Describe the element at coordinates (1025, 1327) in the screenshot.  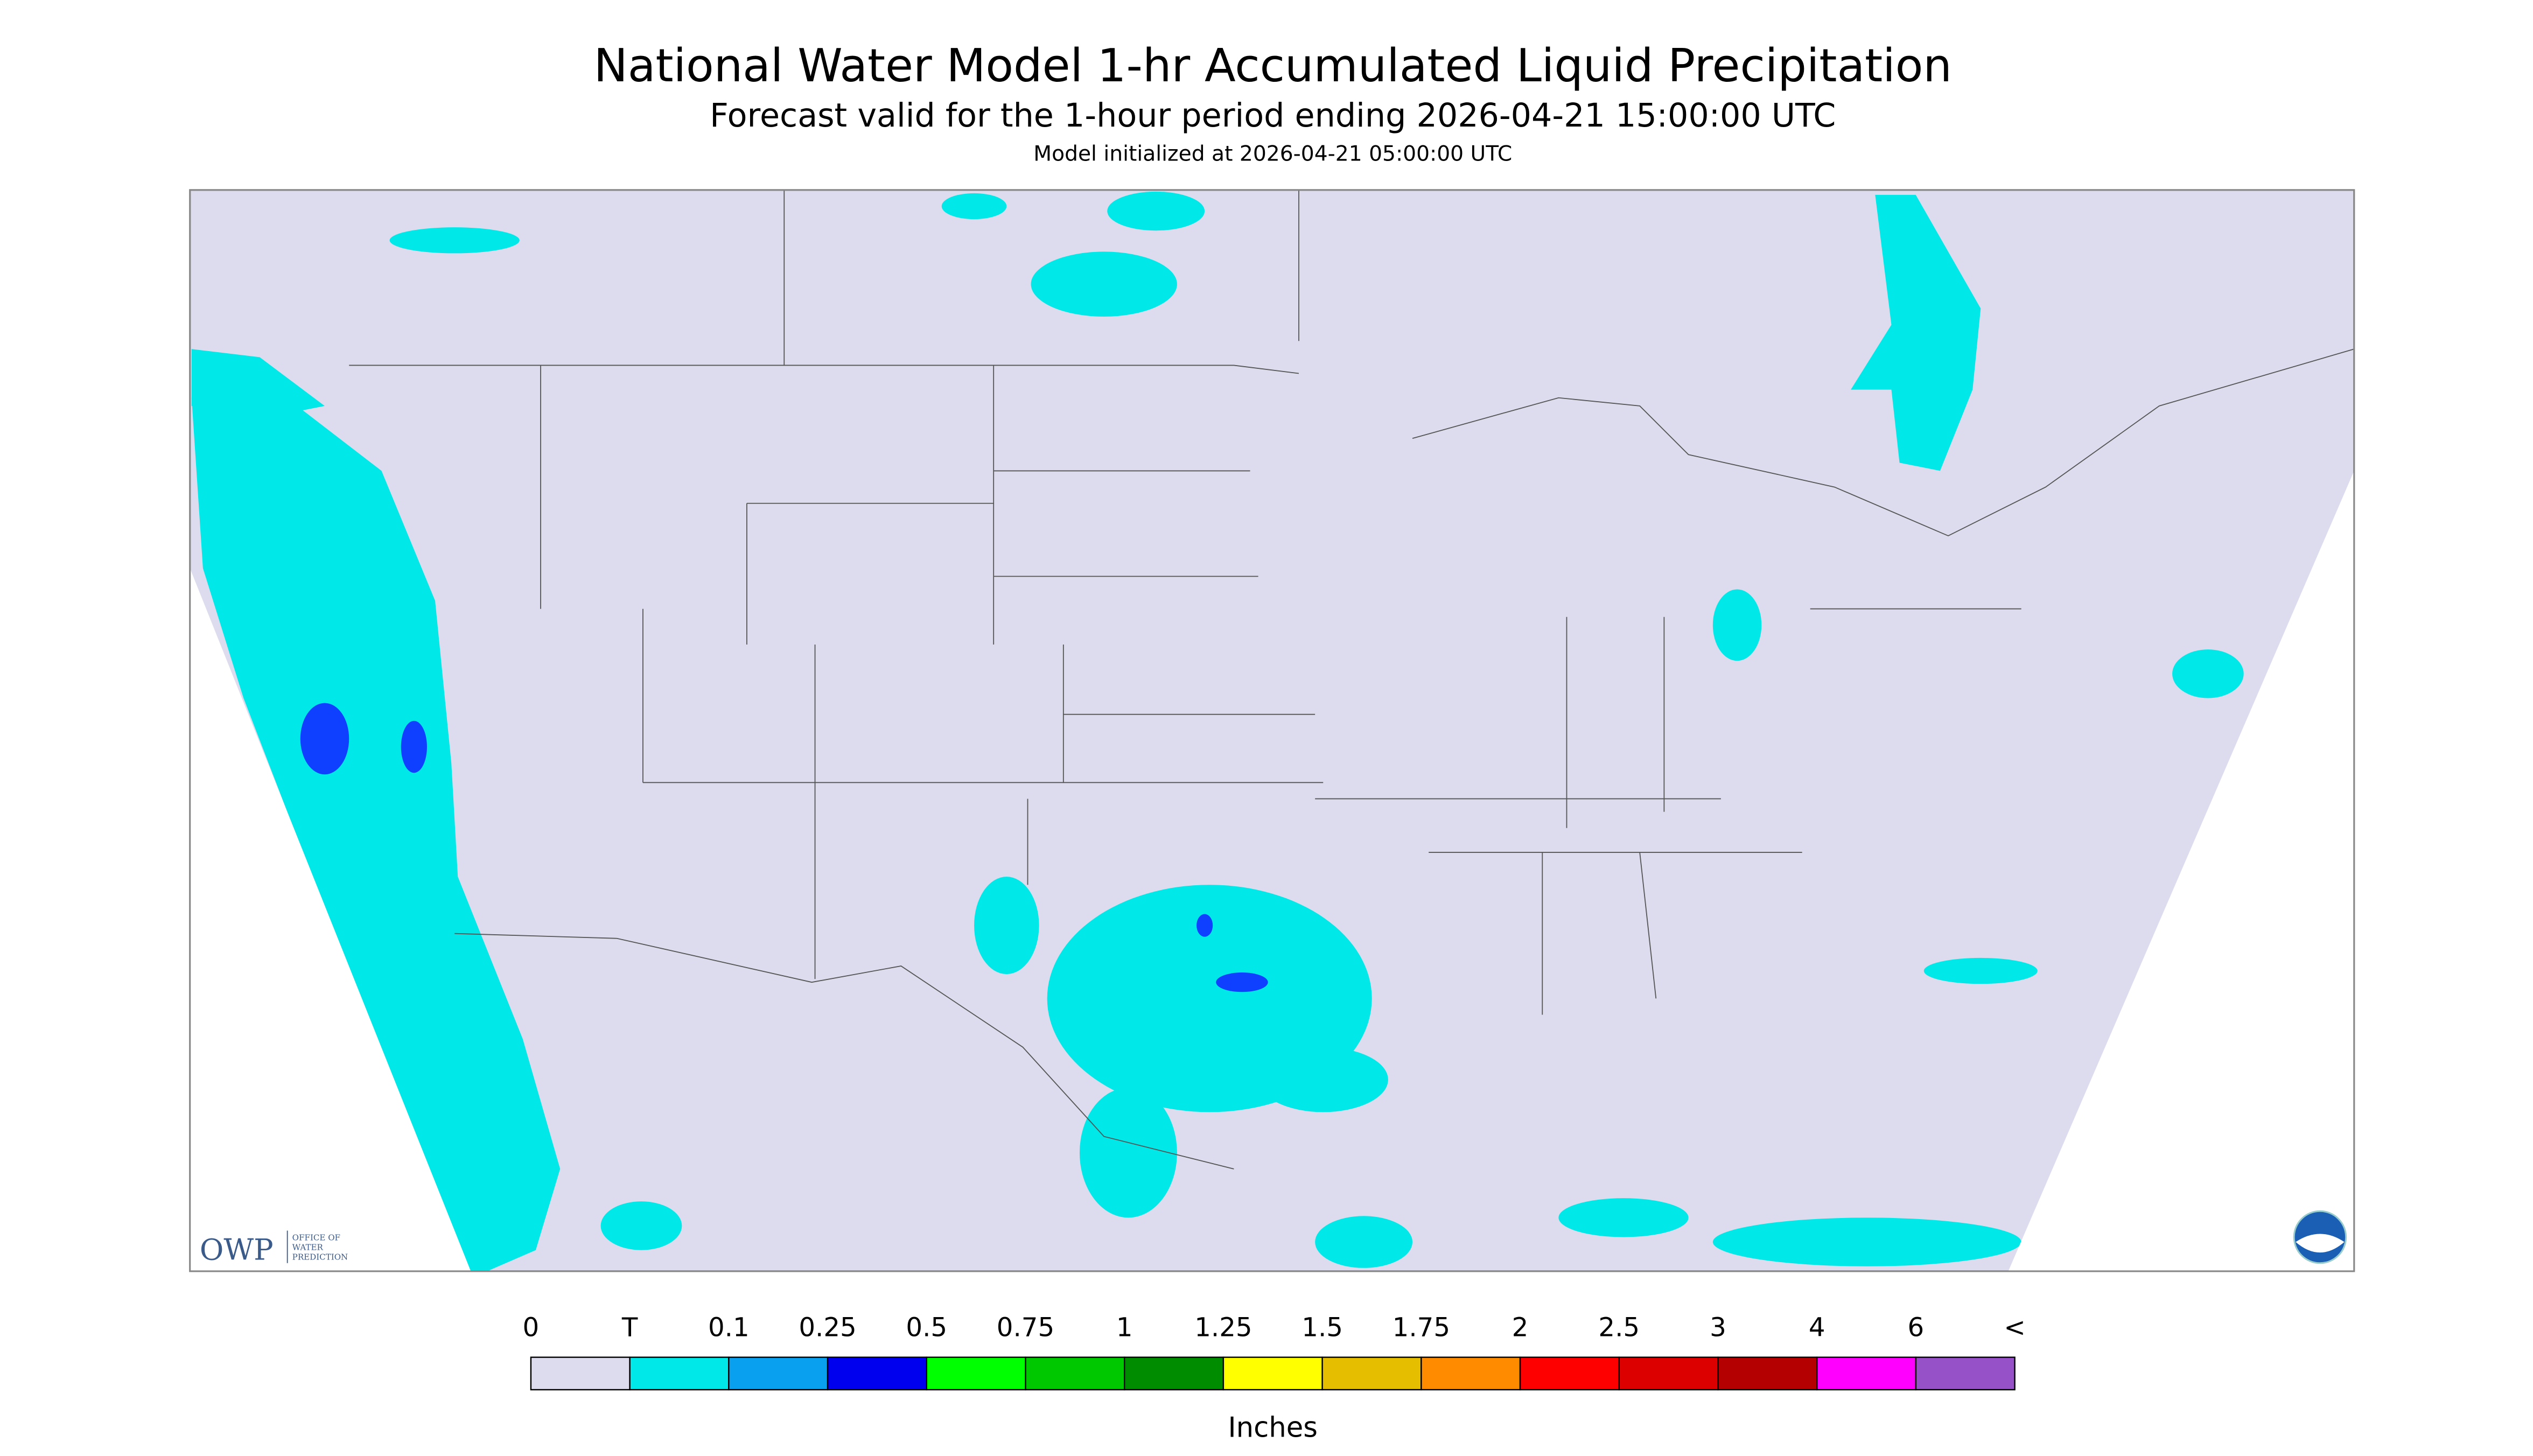
I see `legend-label: 0.75` at that location.